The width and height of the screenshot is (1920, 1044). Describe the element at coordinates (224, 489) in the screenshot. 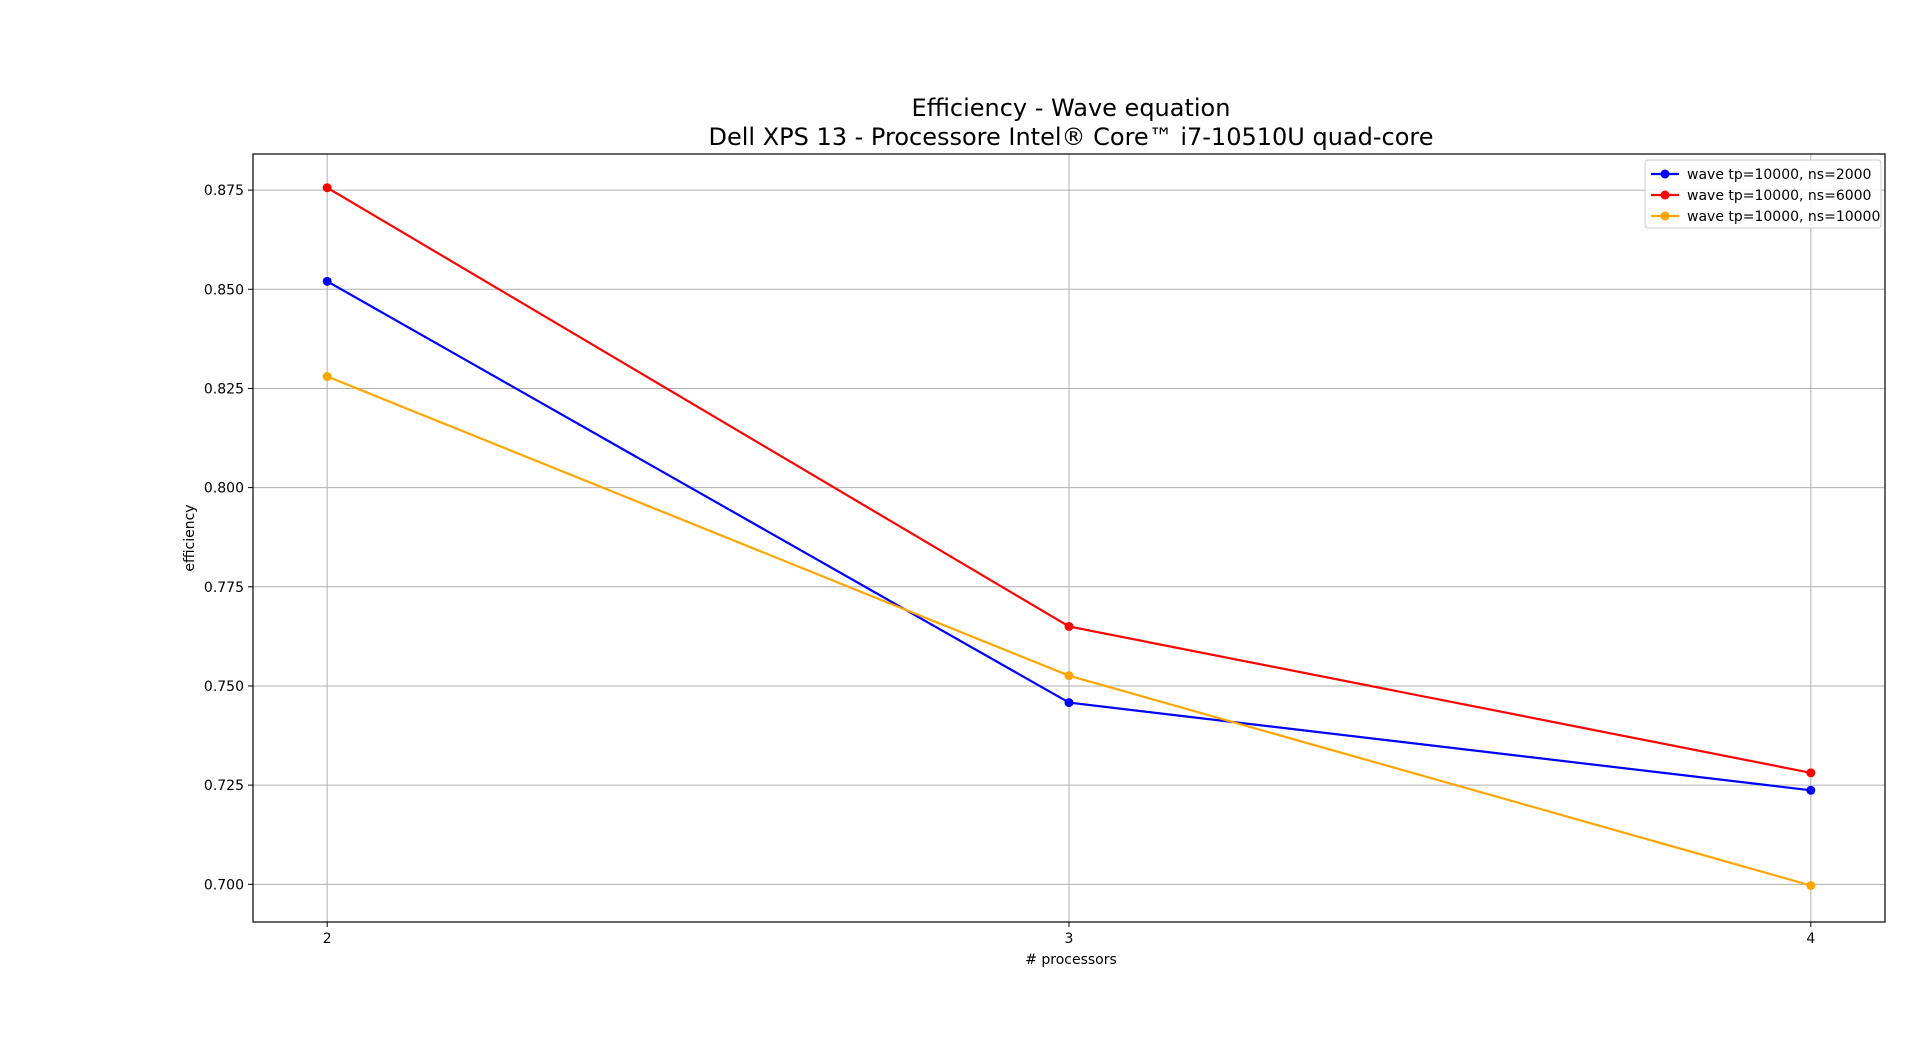

I see `y-tick-label: 0.800` at that location.